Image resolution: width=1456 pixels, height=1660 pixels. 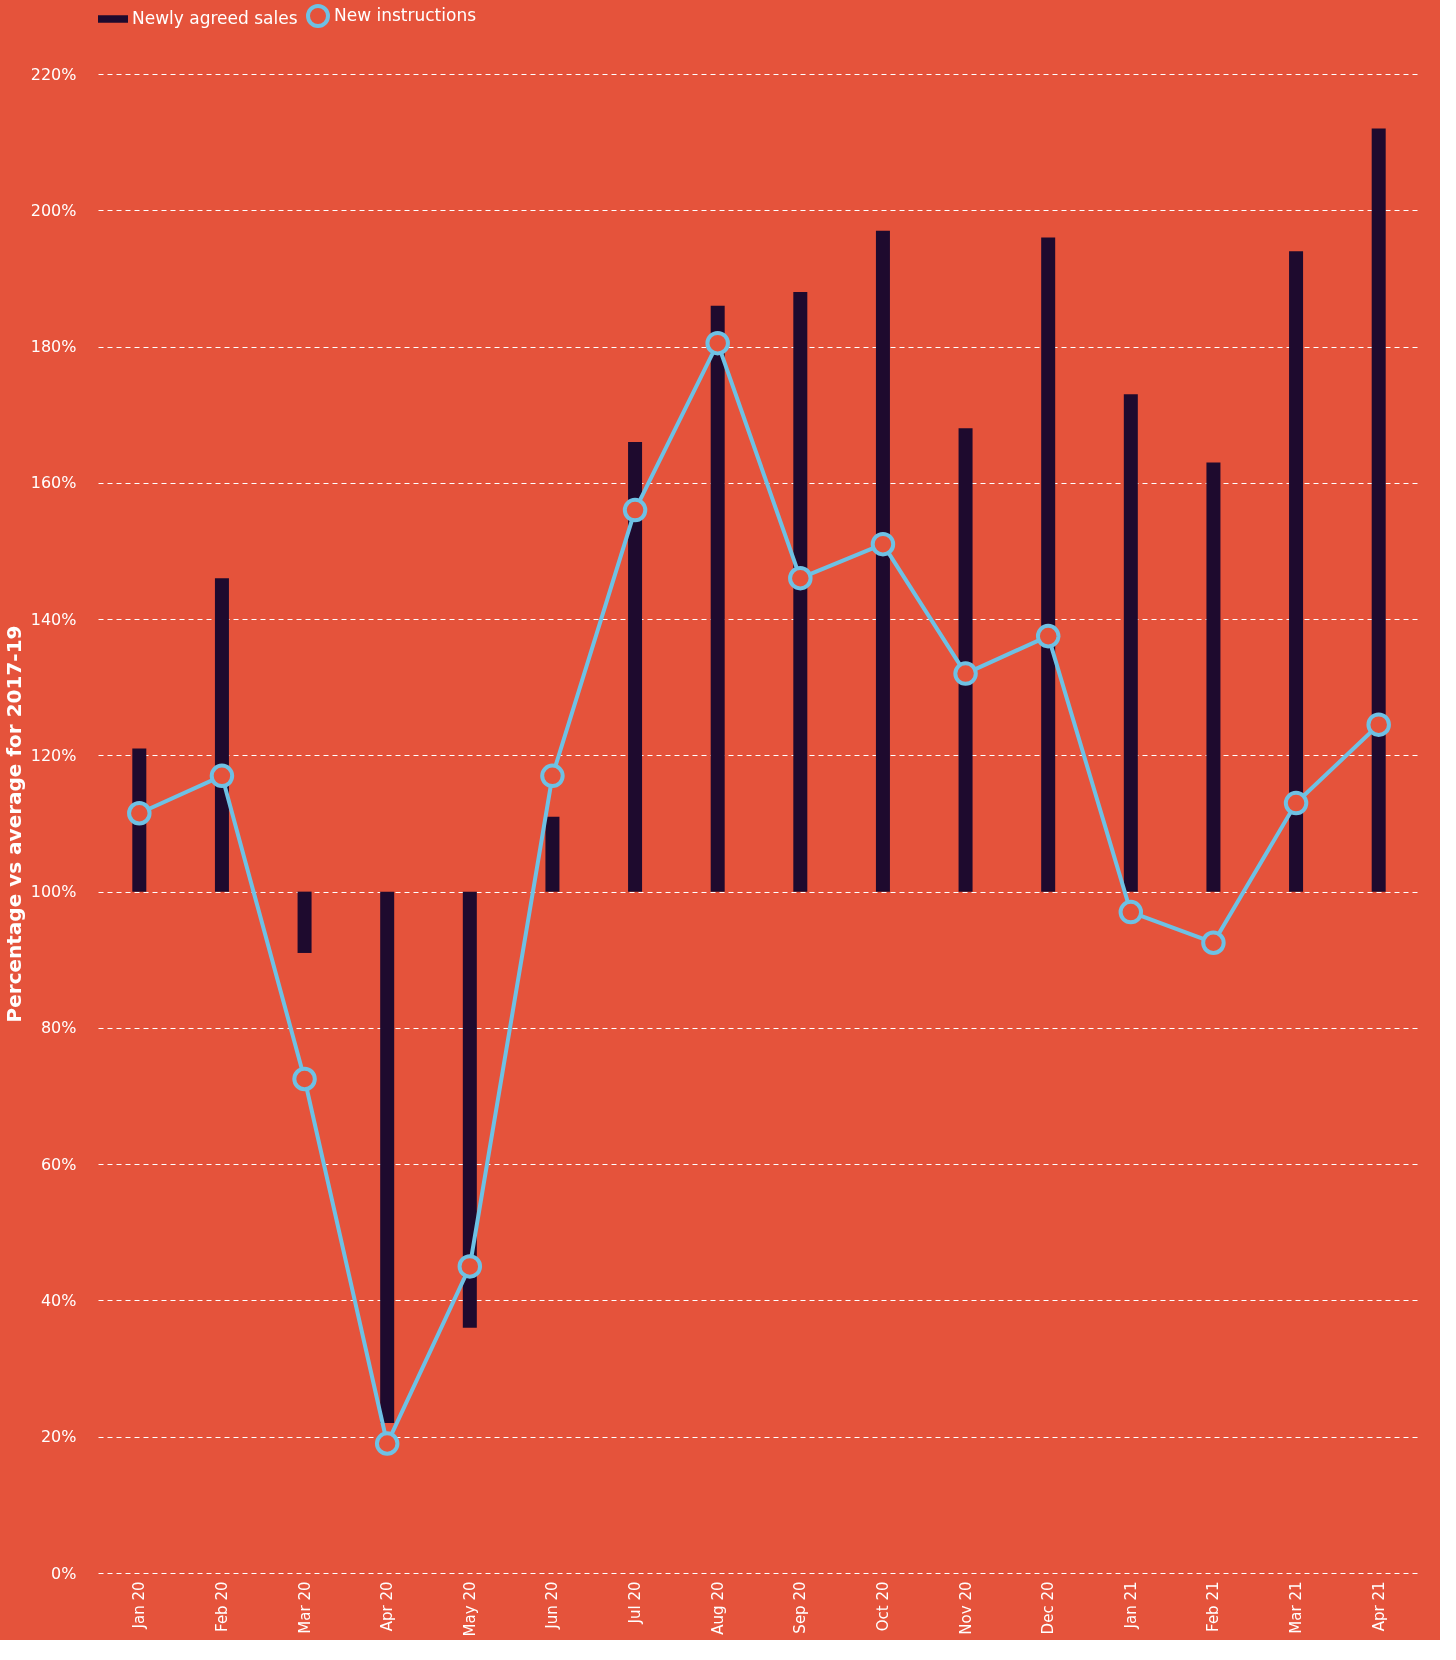 I want to click on legend-label: Newly agreed sales, so click(x=215, y=18).